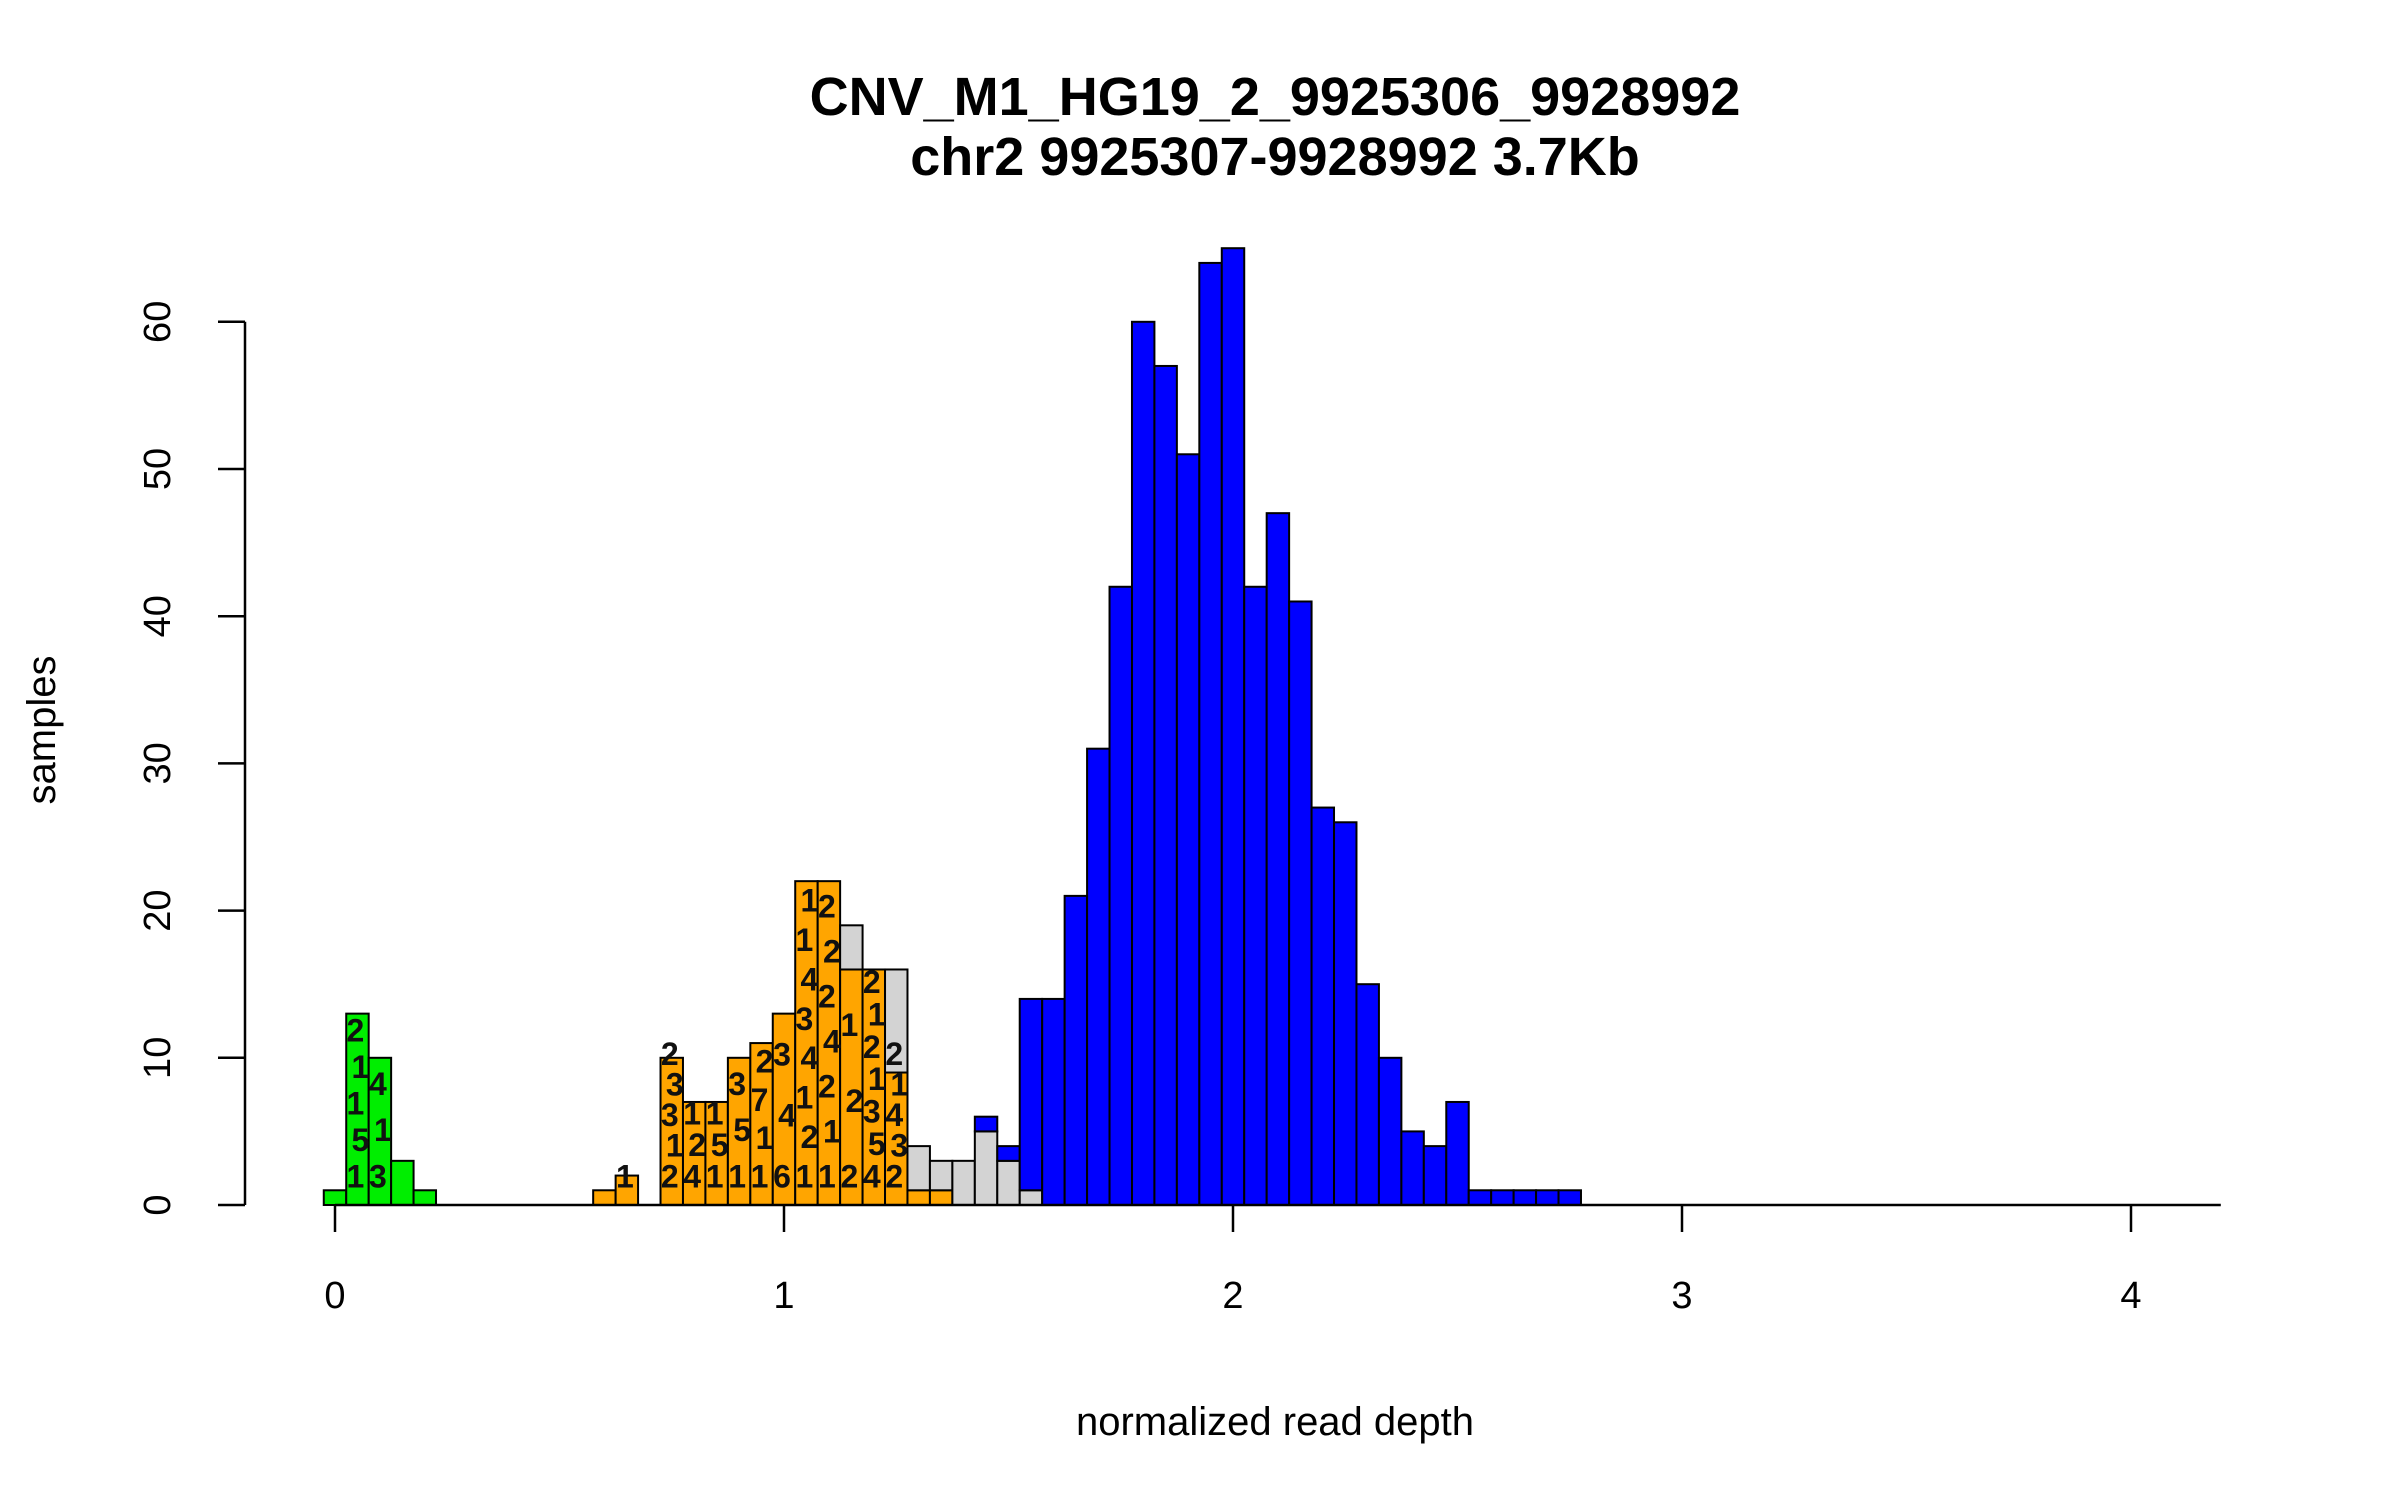 This screenshot has height=1505, width=2400. I want to click on x-axis-label: normalized read depth, so click(1275, 1422).